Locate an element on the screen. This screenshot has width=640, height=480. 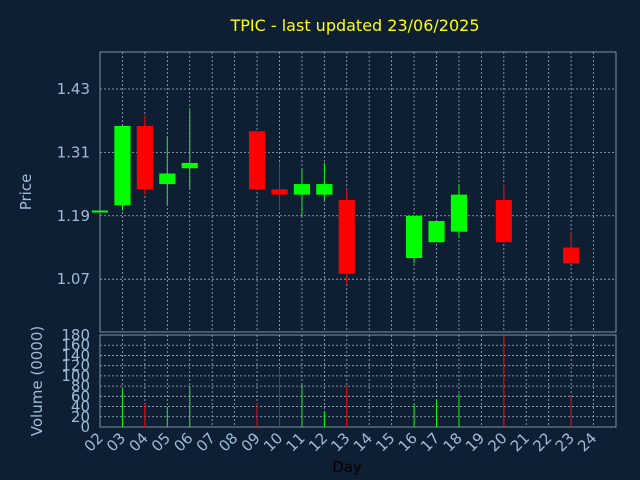
volume-axis-label: Volume (0000) is located at coordinates (37, 381).